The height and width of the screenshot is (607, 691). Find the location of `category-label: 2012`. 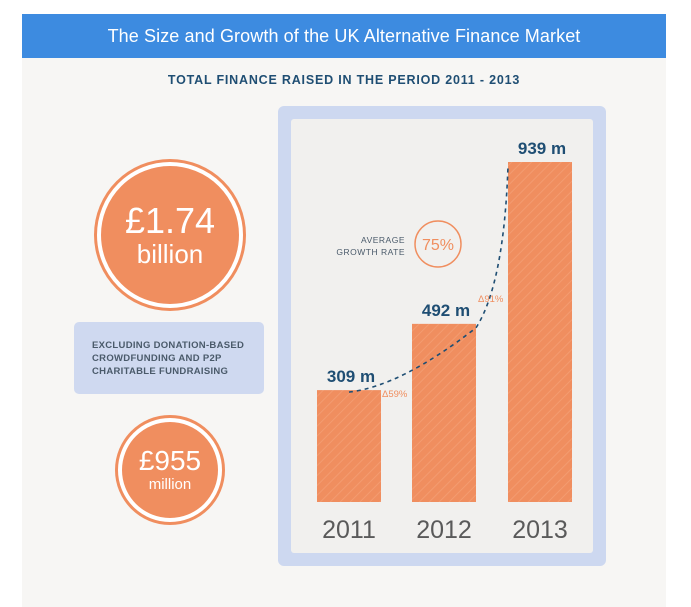

category-label: 2012 is located at coordinates (444, 530).